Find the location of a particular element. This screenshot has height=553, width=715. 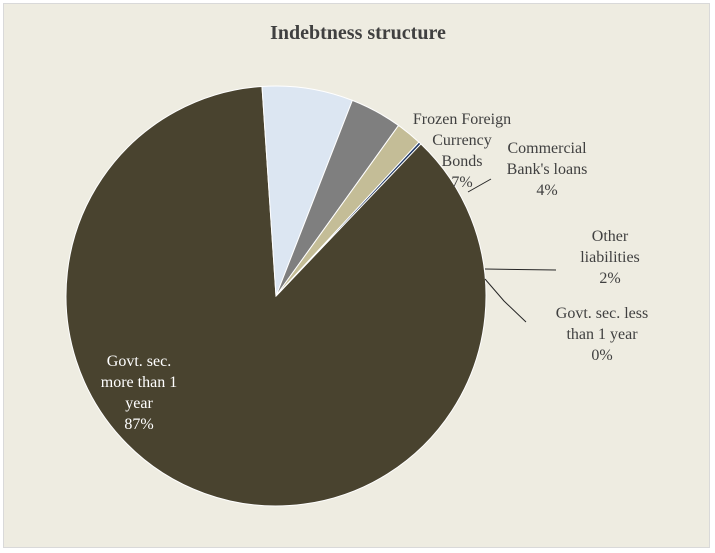

slice-label-5: Govt. sec. less than 1 year 0% is located at coordinates (602, 334).